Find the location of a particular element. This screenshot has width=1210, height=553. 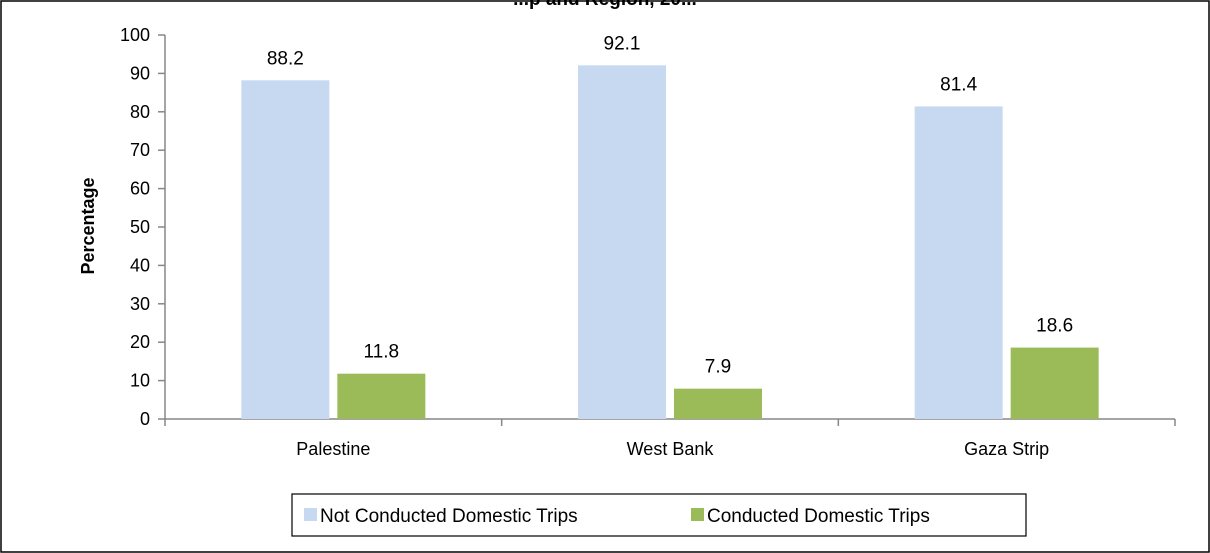

bar-conducted-palestine is located at coordinates (381, 396).